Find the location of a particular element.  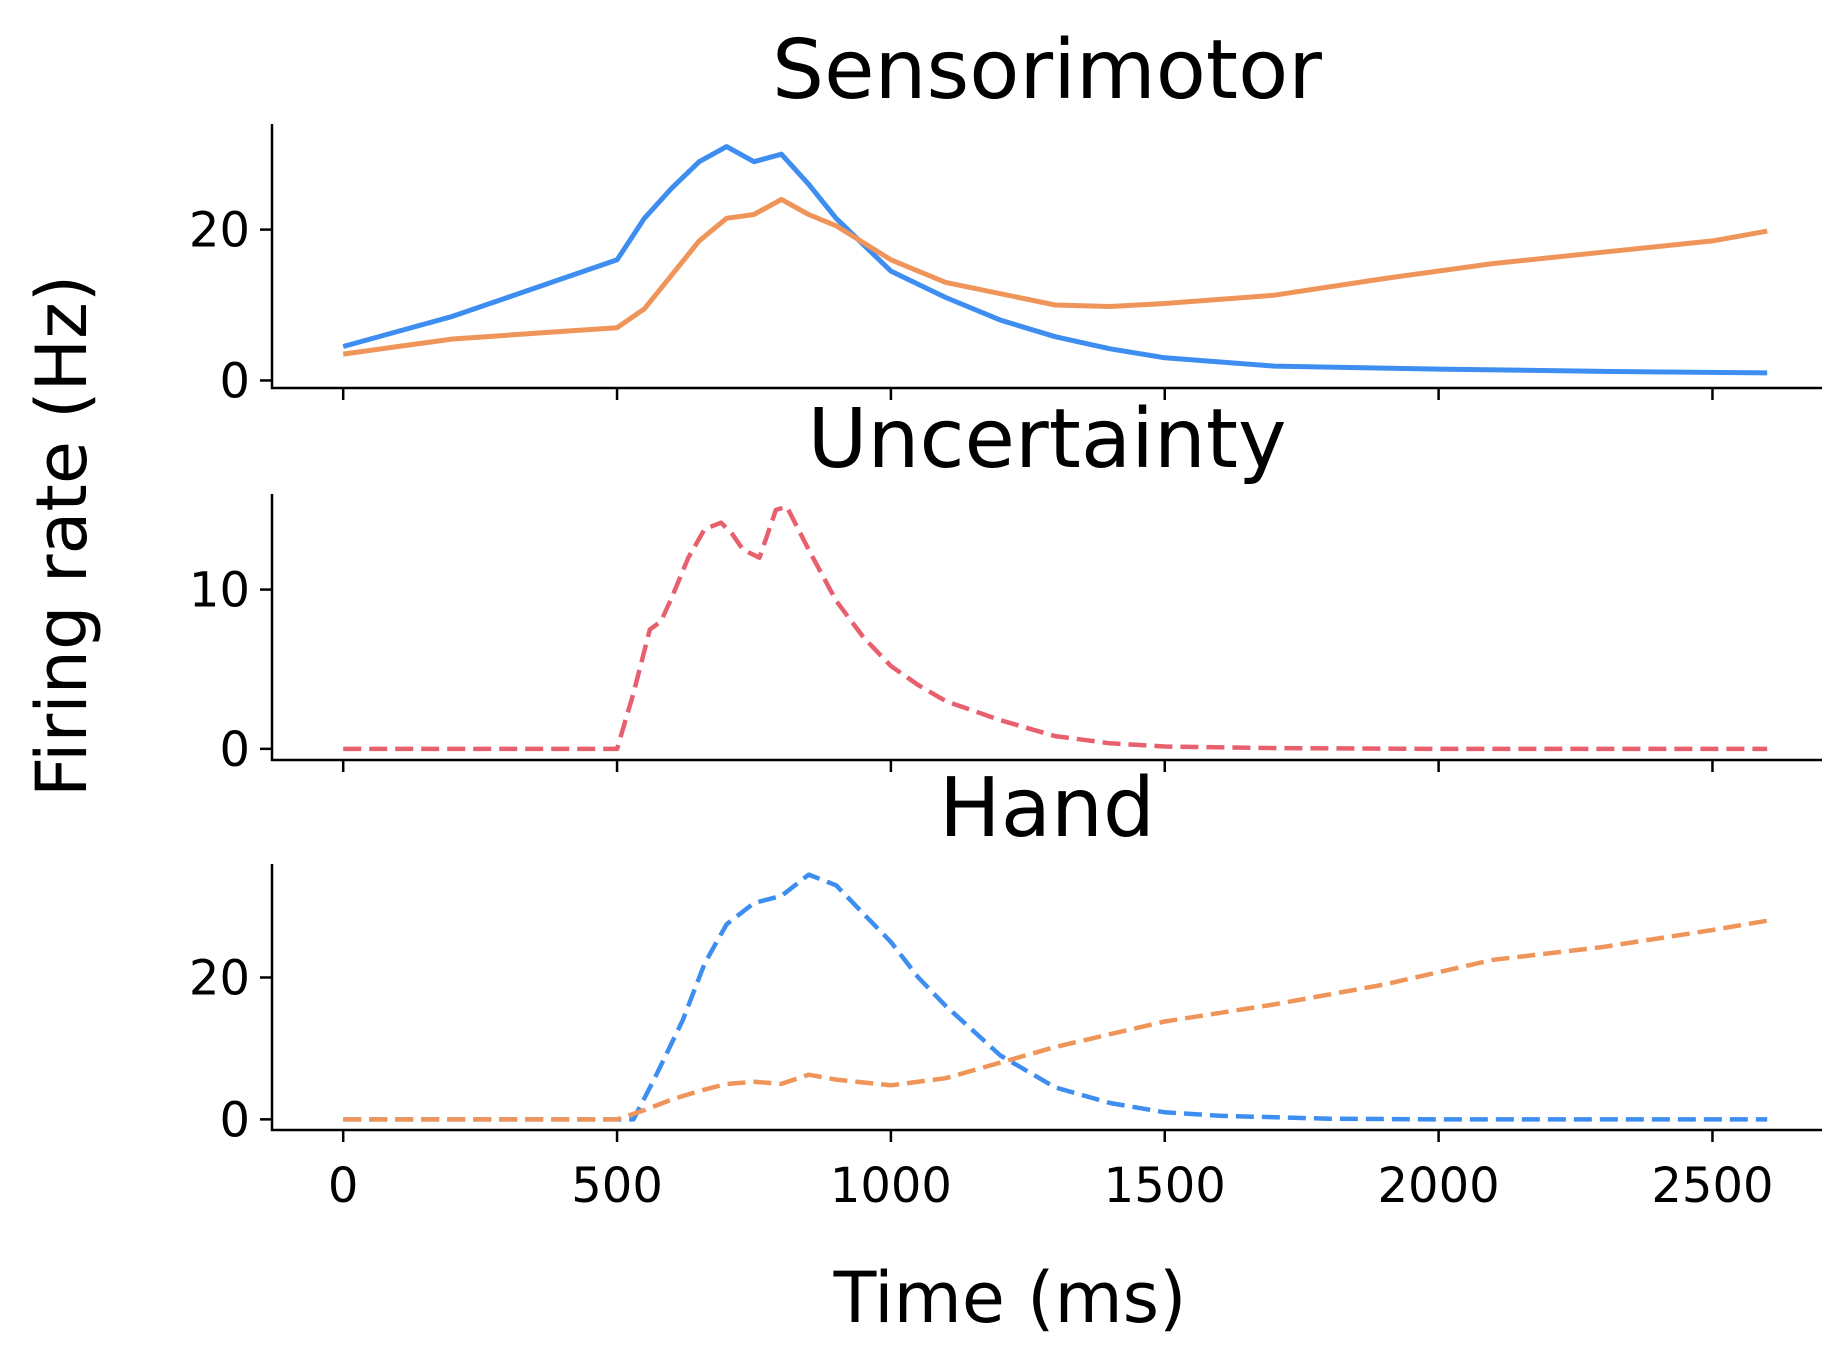

x-axis-label: Time (ms) is located at coordinates (1010, 1298).